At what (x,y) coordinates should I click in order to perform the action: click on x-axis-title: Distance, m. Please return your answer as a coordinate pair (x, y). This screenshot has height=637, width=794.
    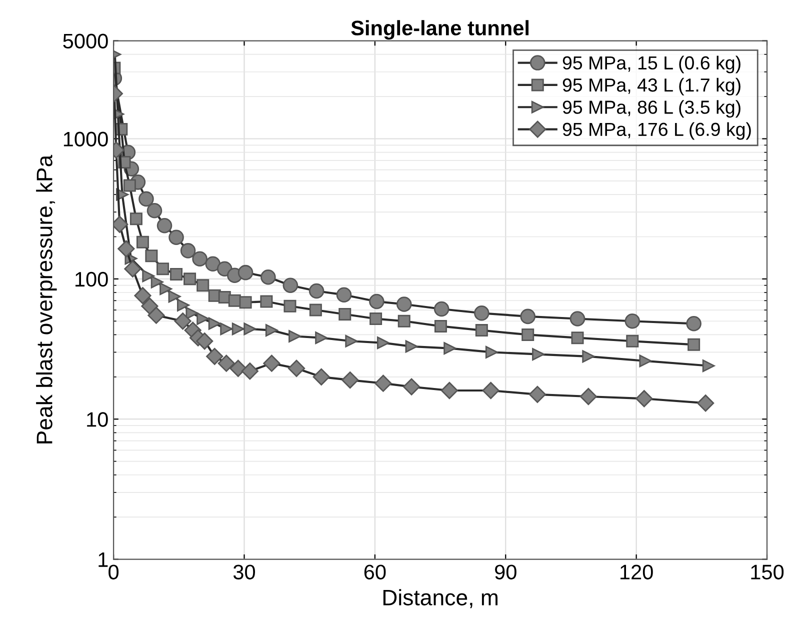
    Looking at the image, I should click on (440, 598).